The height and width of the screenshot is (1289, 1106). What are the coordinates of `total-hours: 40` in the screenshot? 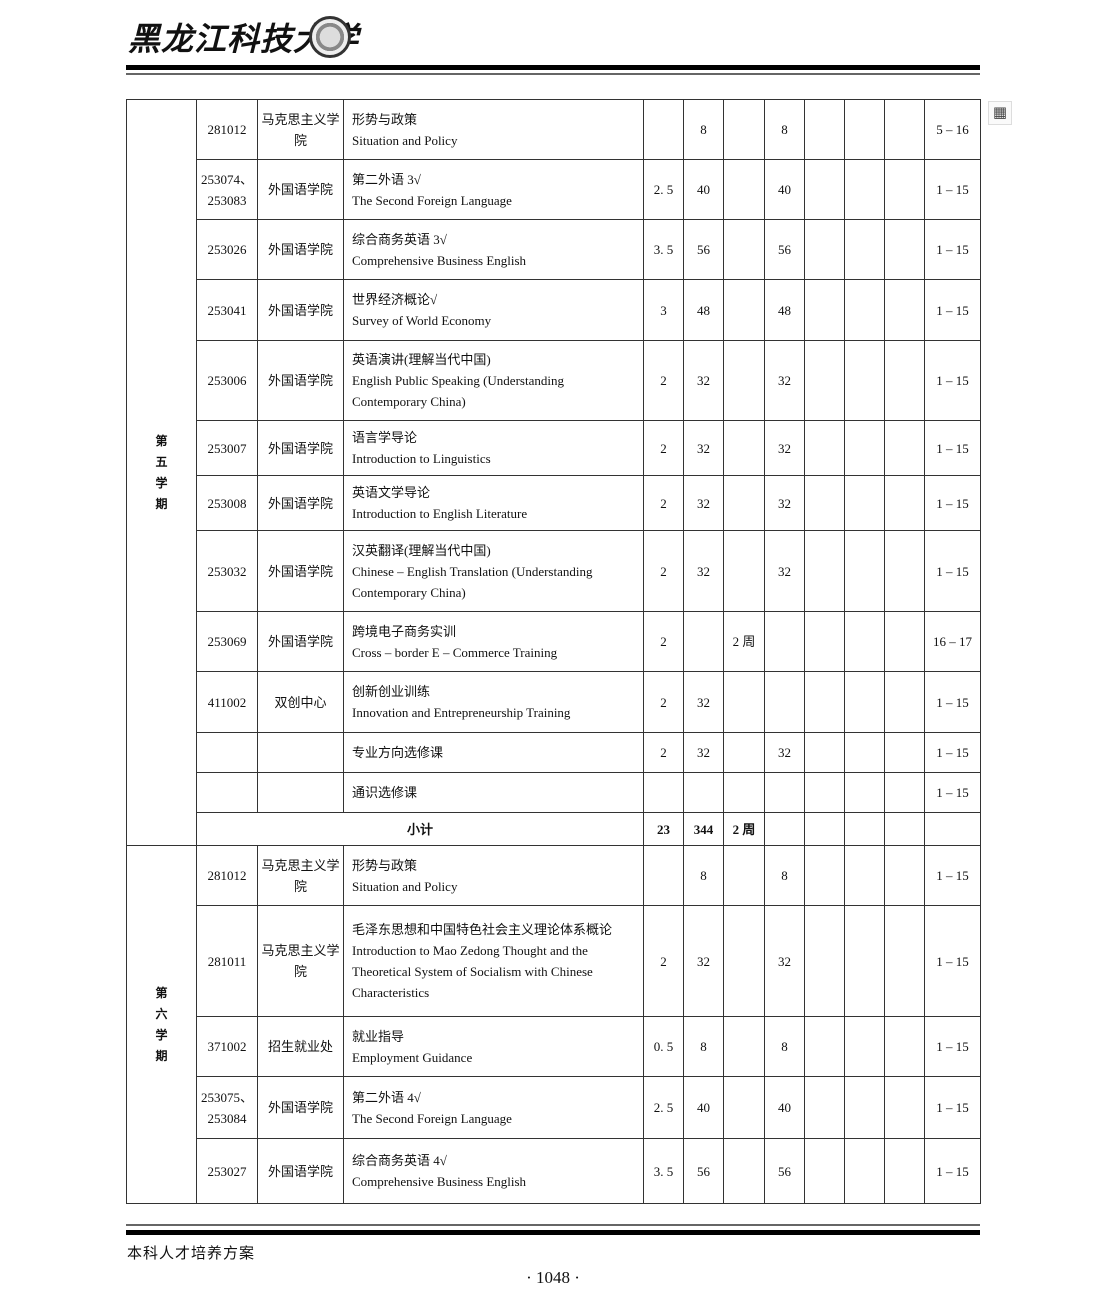 It's located at (703, 189).